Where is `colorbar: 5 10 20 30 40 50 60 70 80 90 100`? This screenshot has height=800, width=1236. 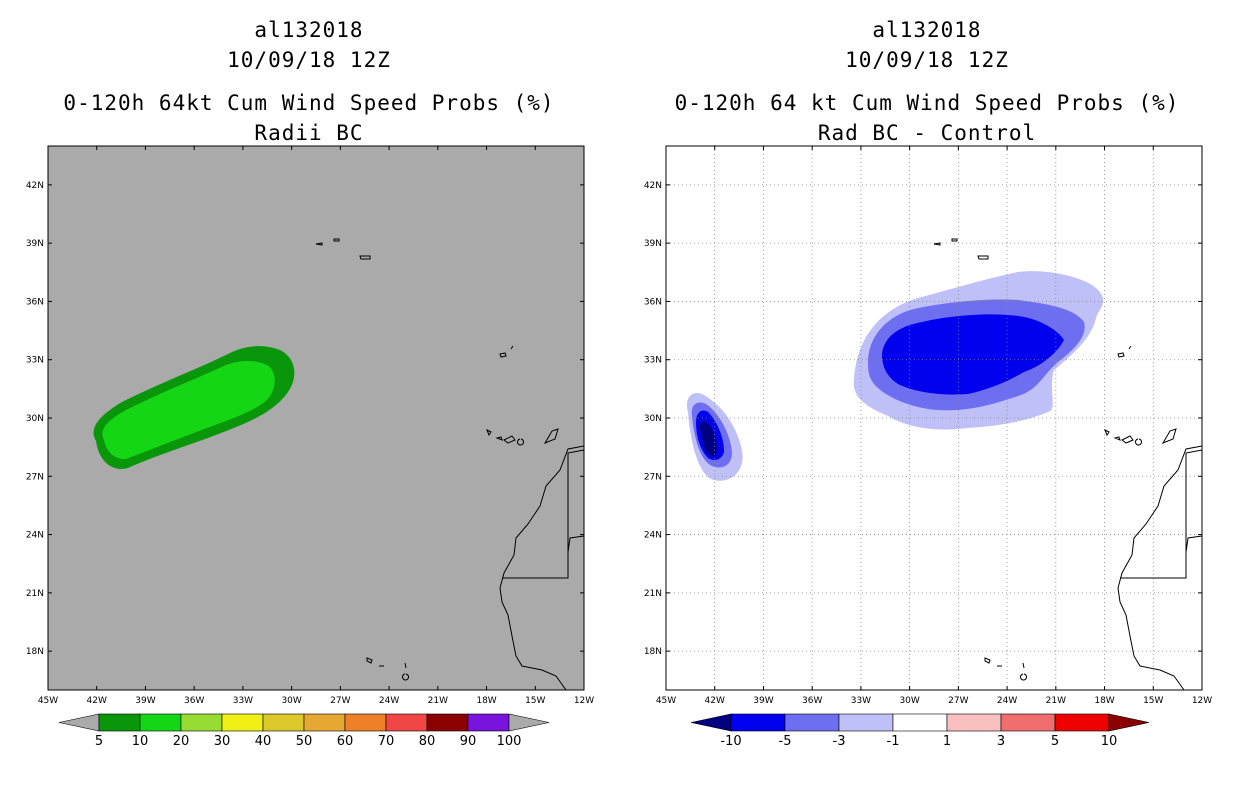
colorbar: 5 10 20 30 40 50 60 70 80 90 100 is located at coordinates (304, 731).